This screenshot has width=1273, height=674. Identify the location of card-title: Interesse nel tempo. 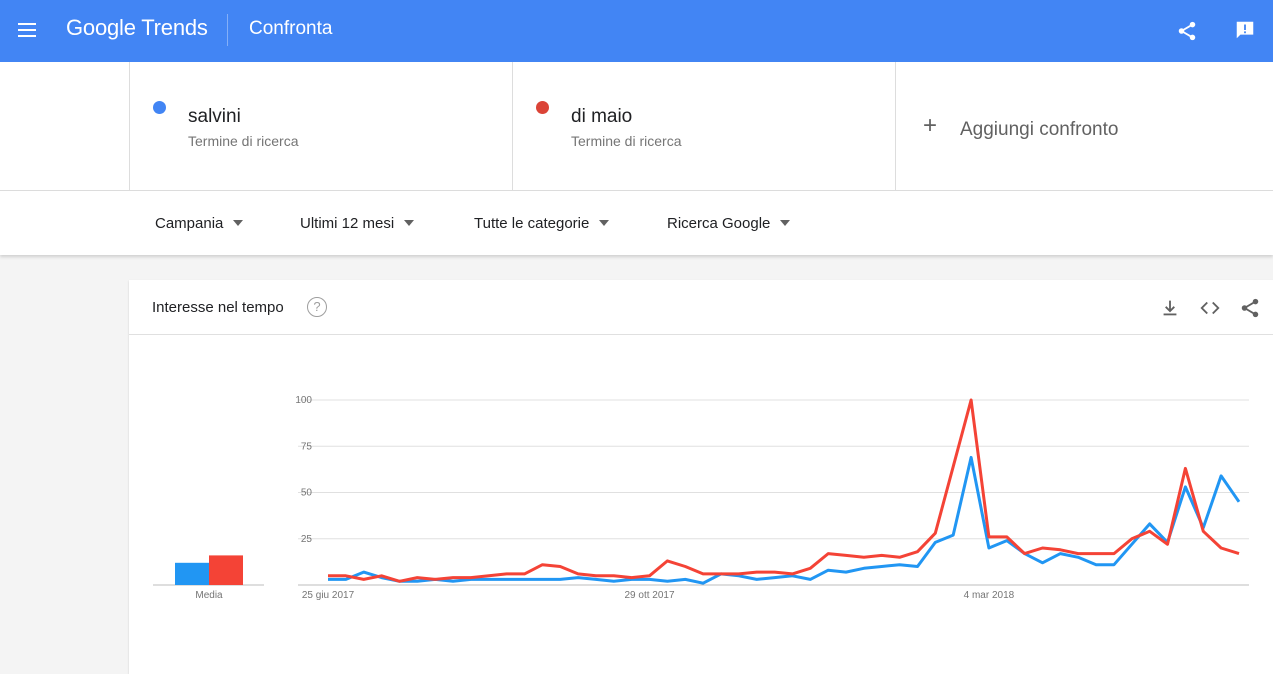
(218, 307).